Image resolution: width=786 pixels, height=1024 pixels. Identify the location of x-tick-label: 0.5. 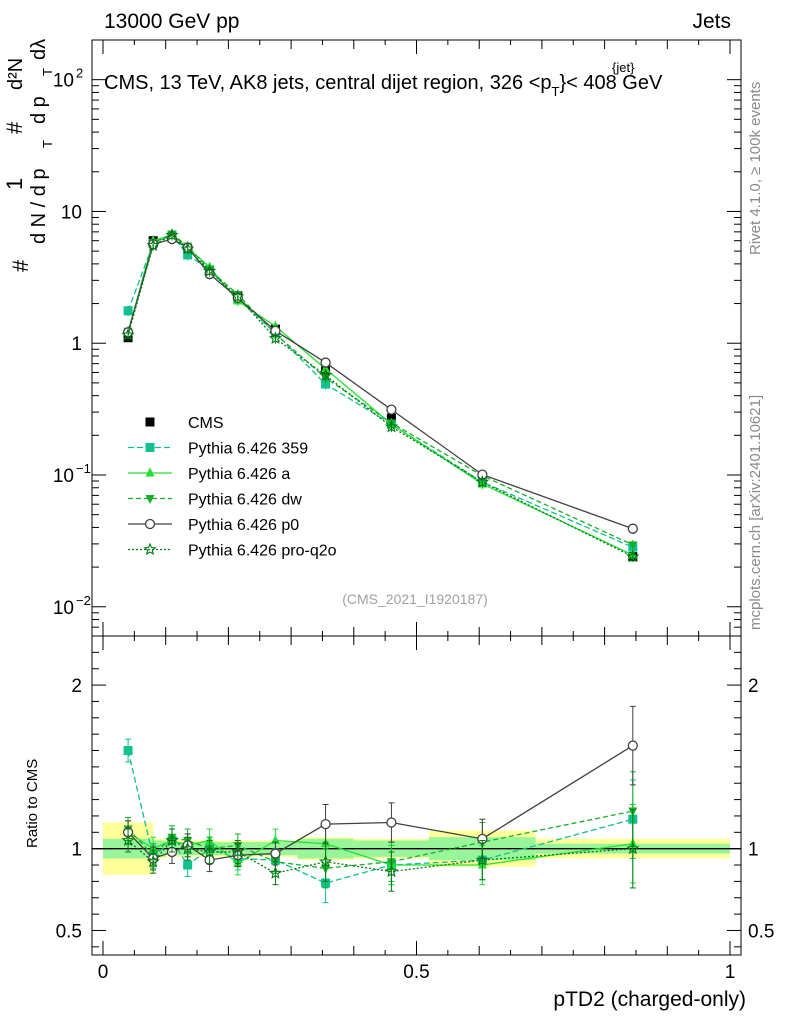
(416, 972).